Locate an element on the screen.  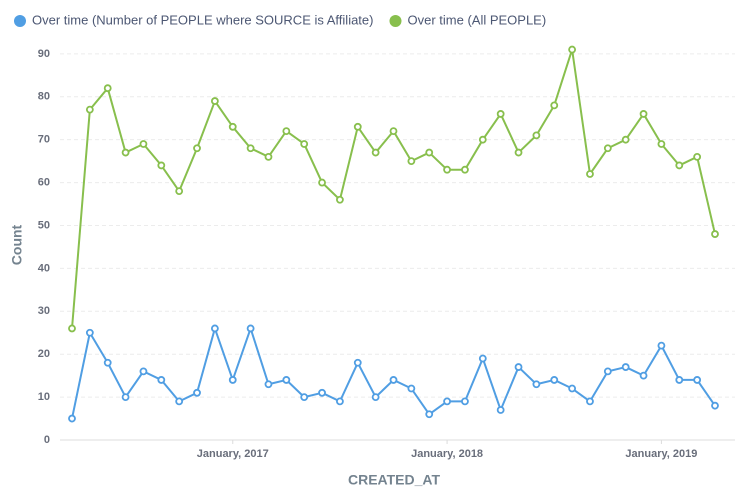
y-tick-label: 0 is located at coordinates (47, 440).